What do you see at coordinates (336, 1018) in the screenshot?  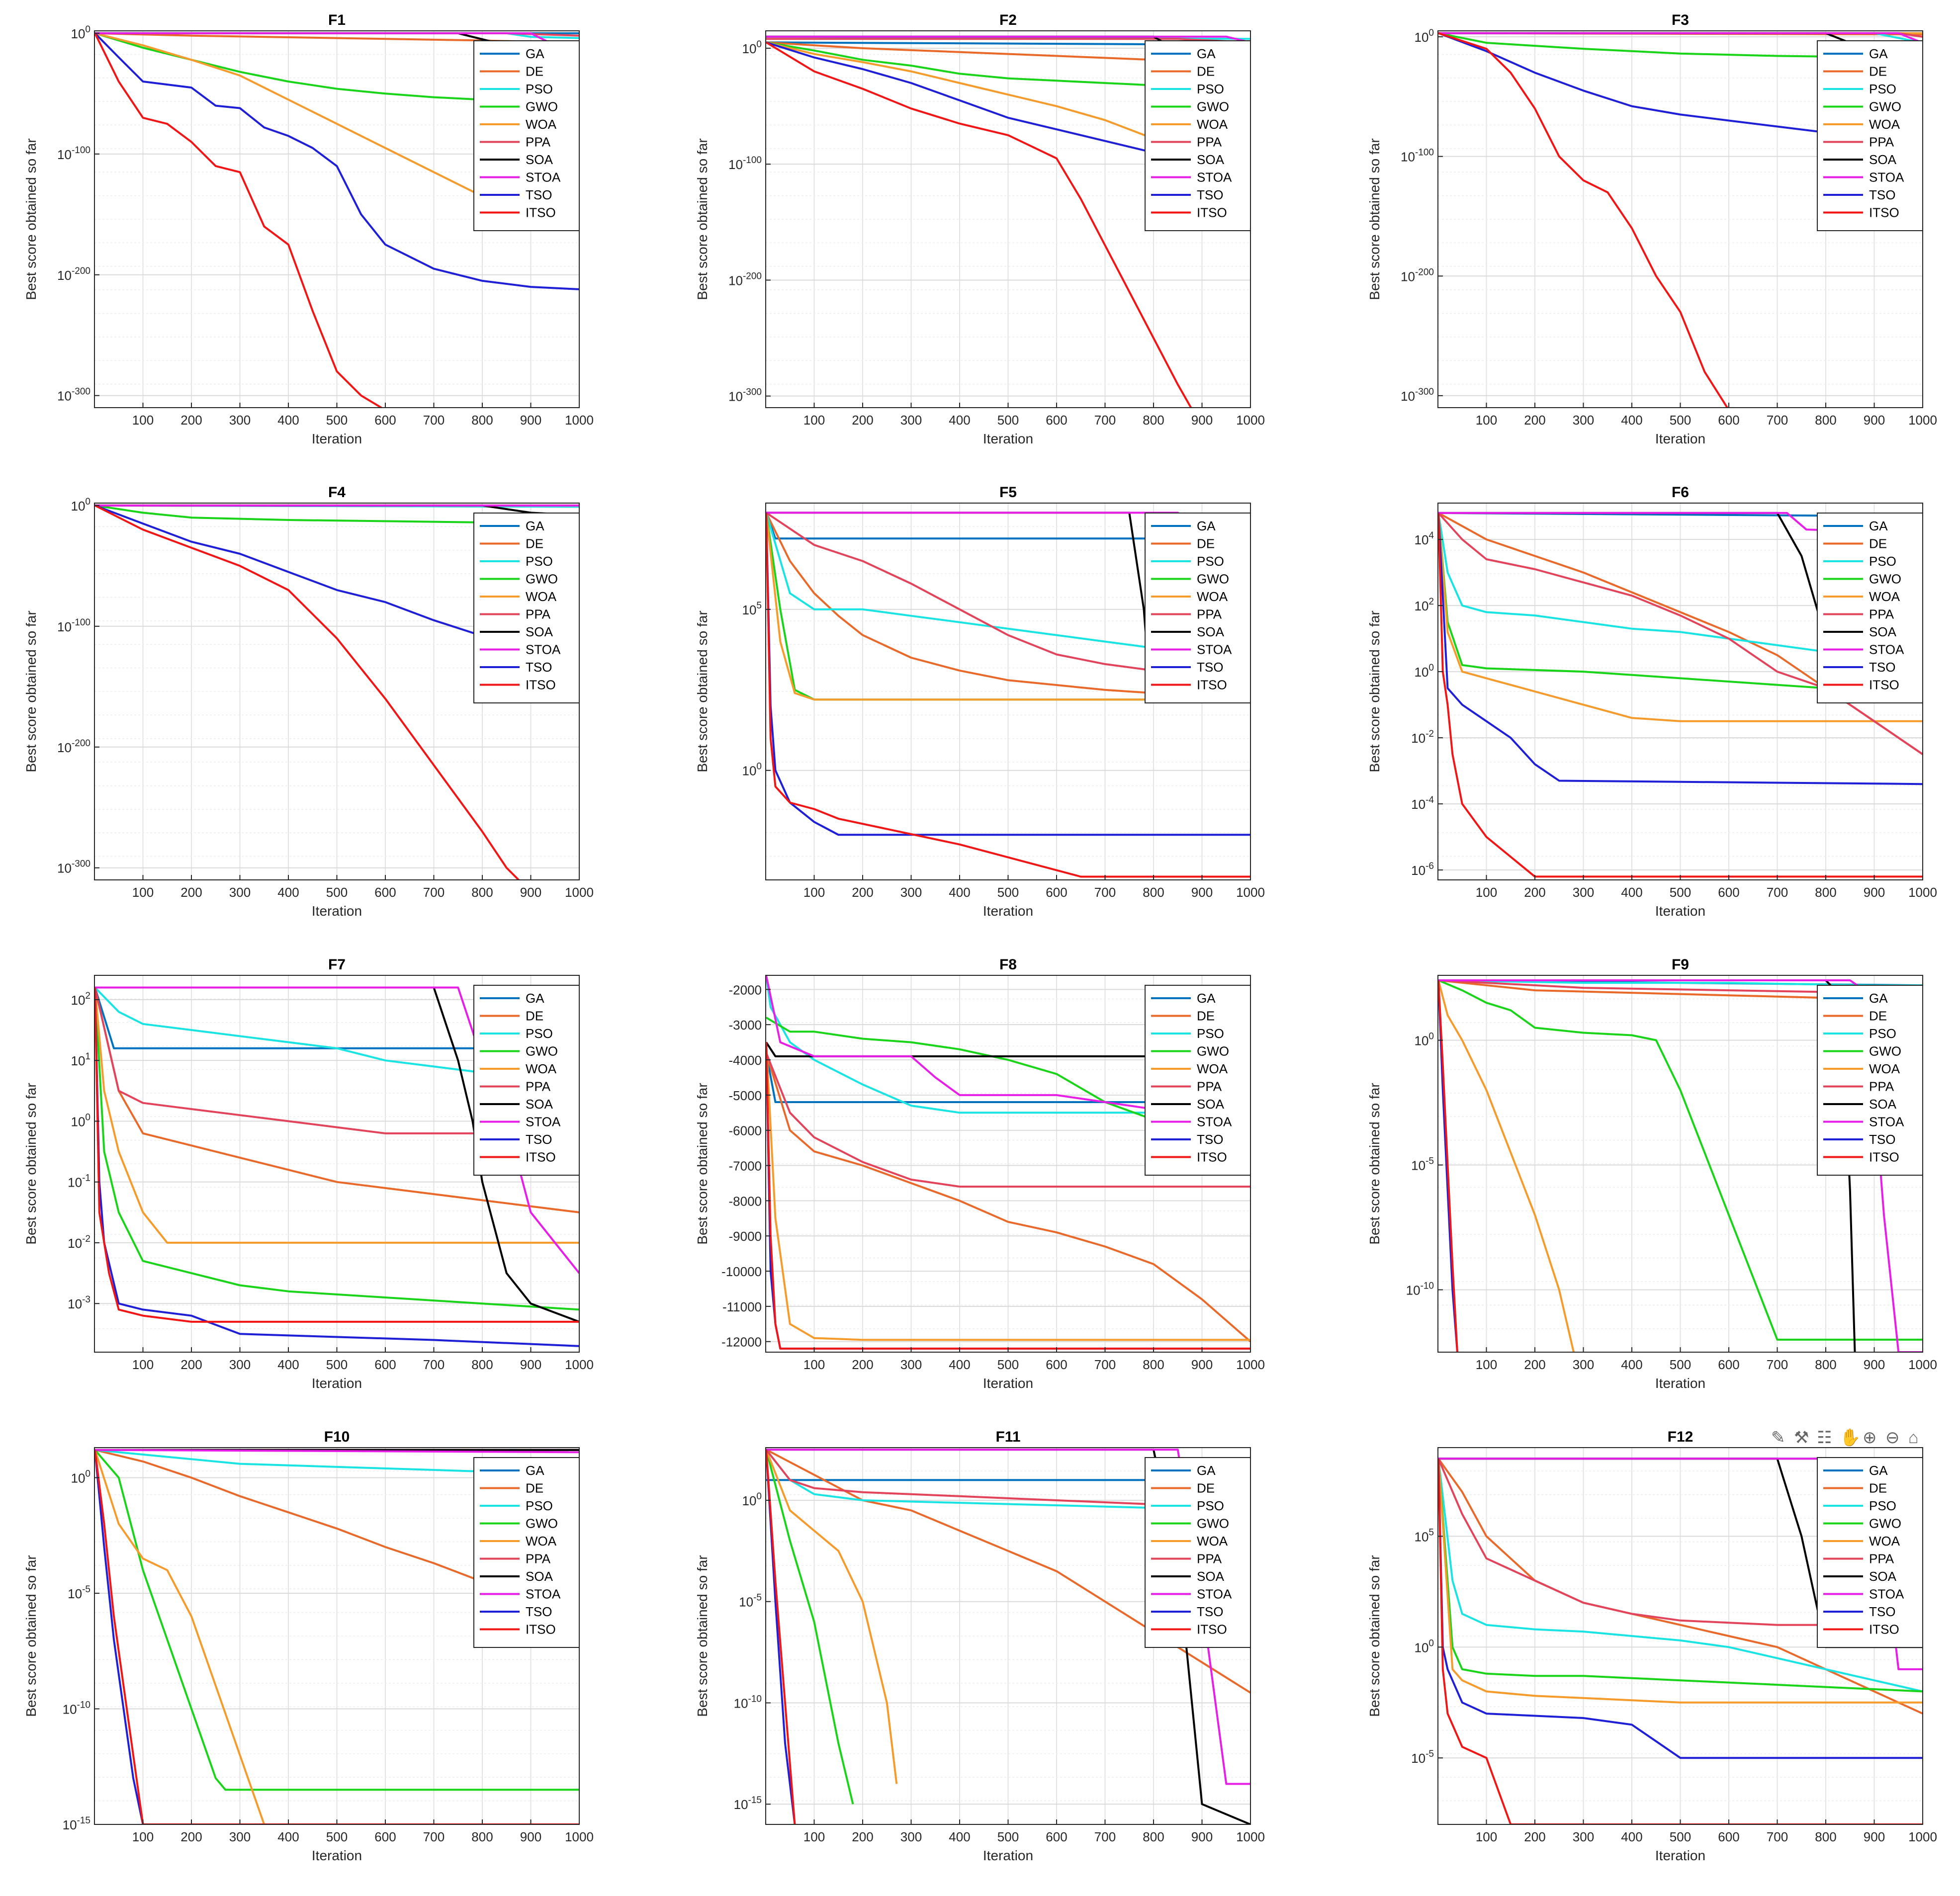 I see `series-line-ga` at bounding box center [336, 1018].